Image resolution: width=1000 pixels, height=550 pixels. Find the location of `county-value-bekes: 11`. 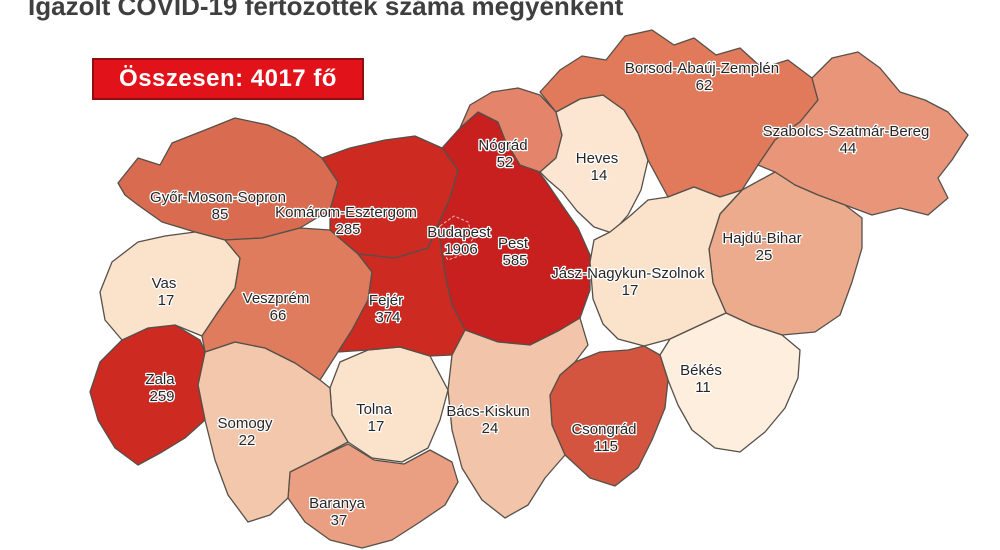

county-value-bekes: 11 is located at coordinates (703, 387).